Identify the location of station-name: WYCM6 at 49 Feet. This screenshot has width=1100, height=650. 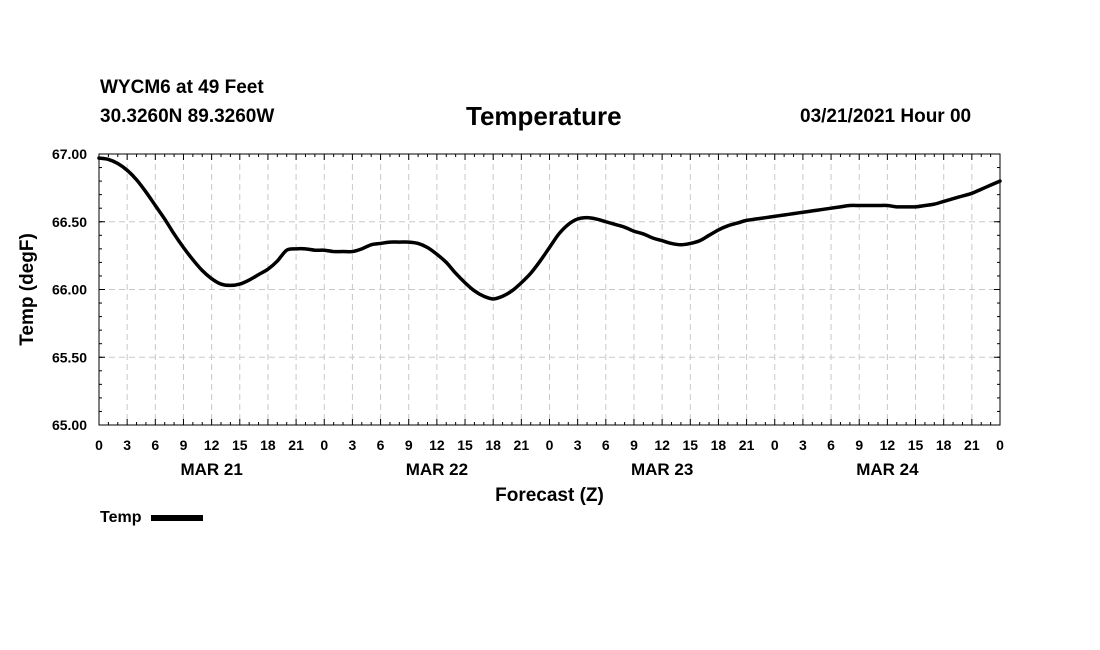
(182, 87).